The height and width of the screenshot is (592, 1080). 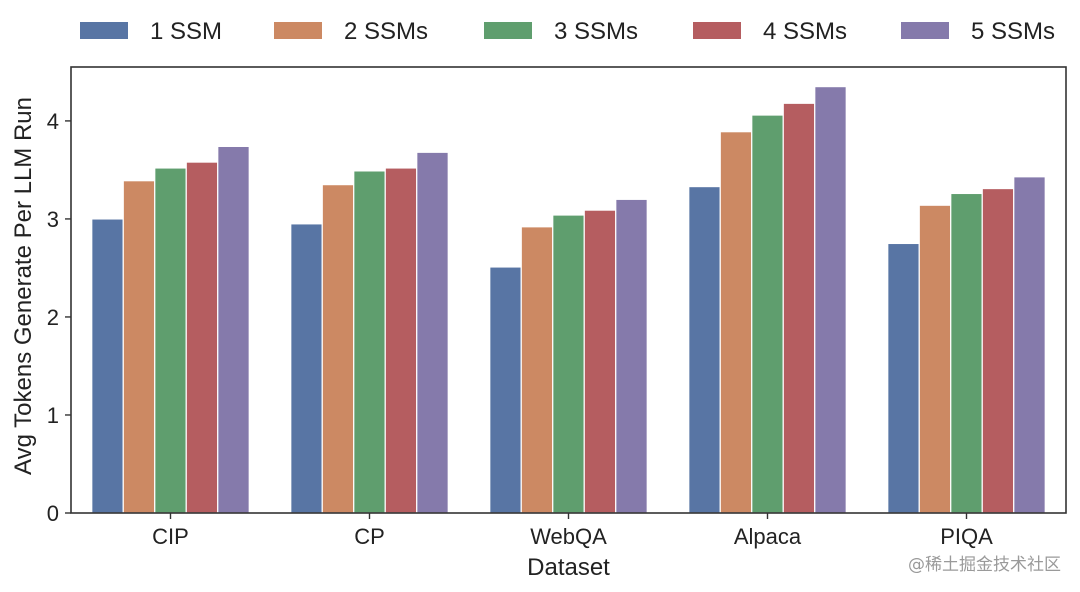 What do you see at coordinates (186, 31) in the screenshot?
I see `legend-label-1: 1 SSM` at bounding box center [186, 31].